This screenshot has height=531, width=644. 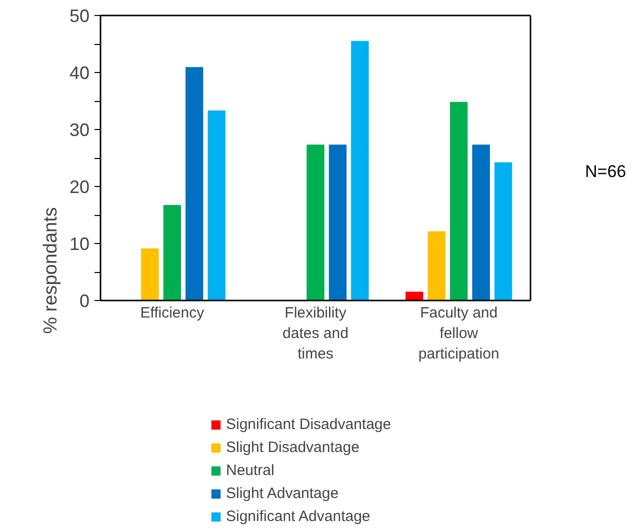 I want to click on y-tick-label: 0, so click(x=84, y=301).